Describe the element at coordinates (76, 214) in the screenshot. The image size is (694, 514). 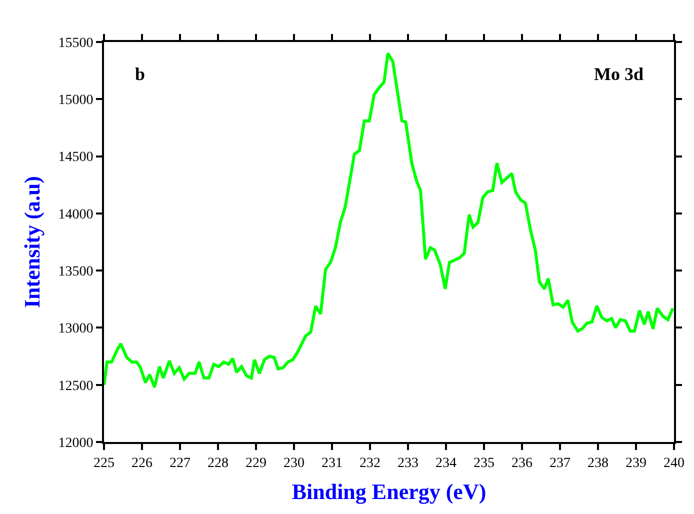
I see `y-tick-label: 14000` at that location.